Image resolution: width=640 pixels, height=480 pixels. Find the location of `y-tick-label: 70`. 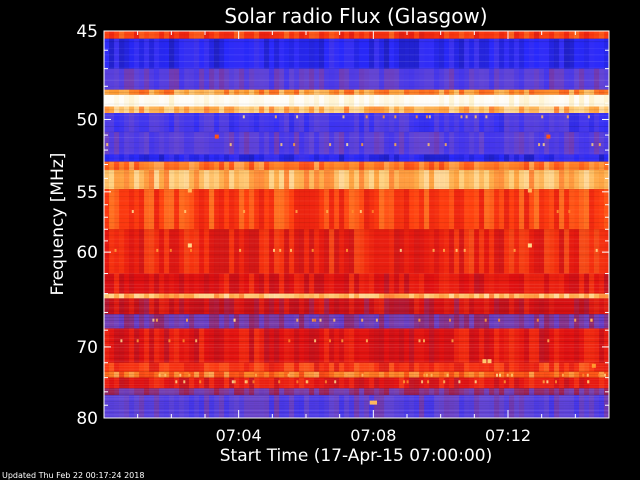

y-tick-label: 70 is located at coordinates (87, 348).